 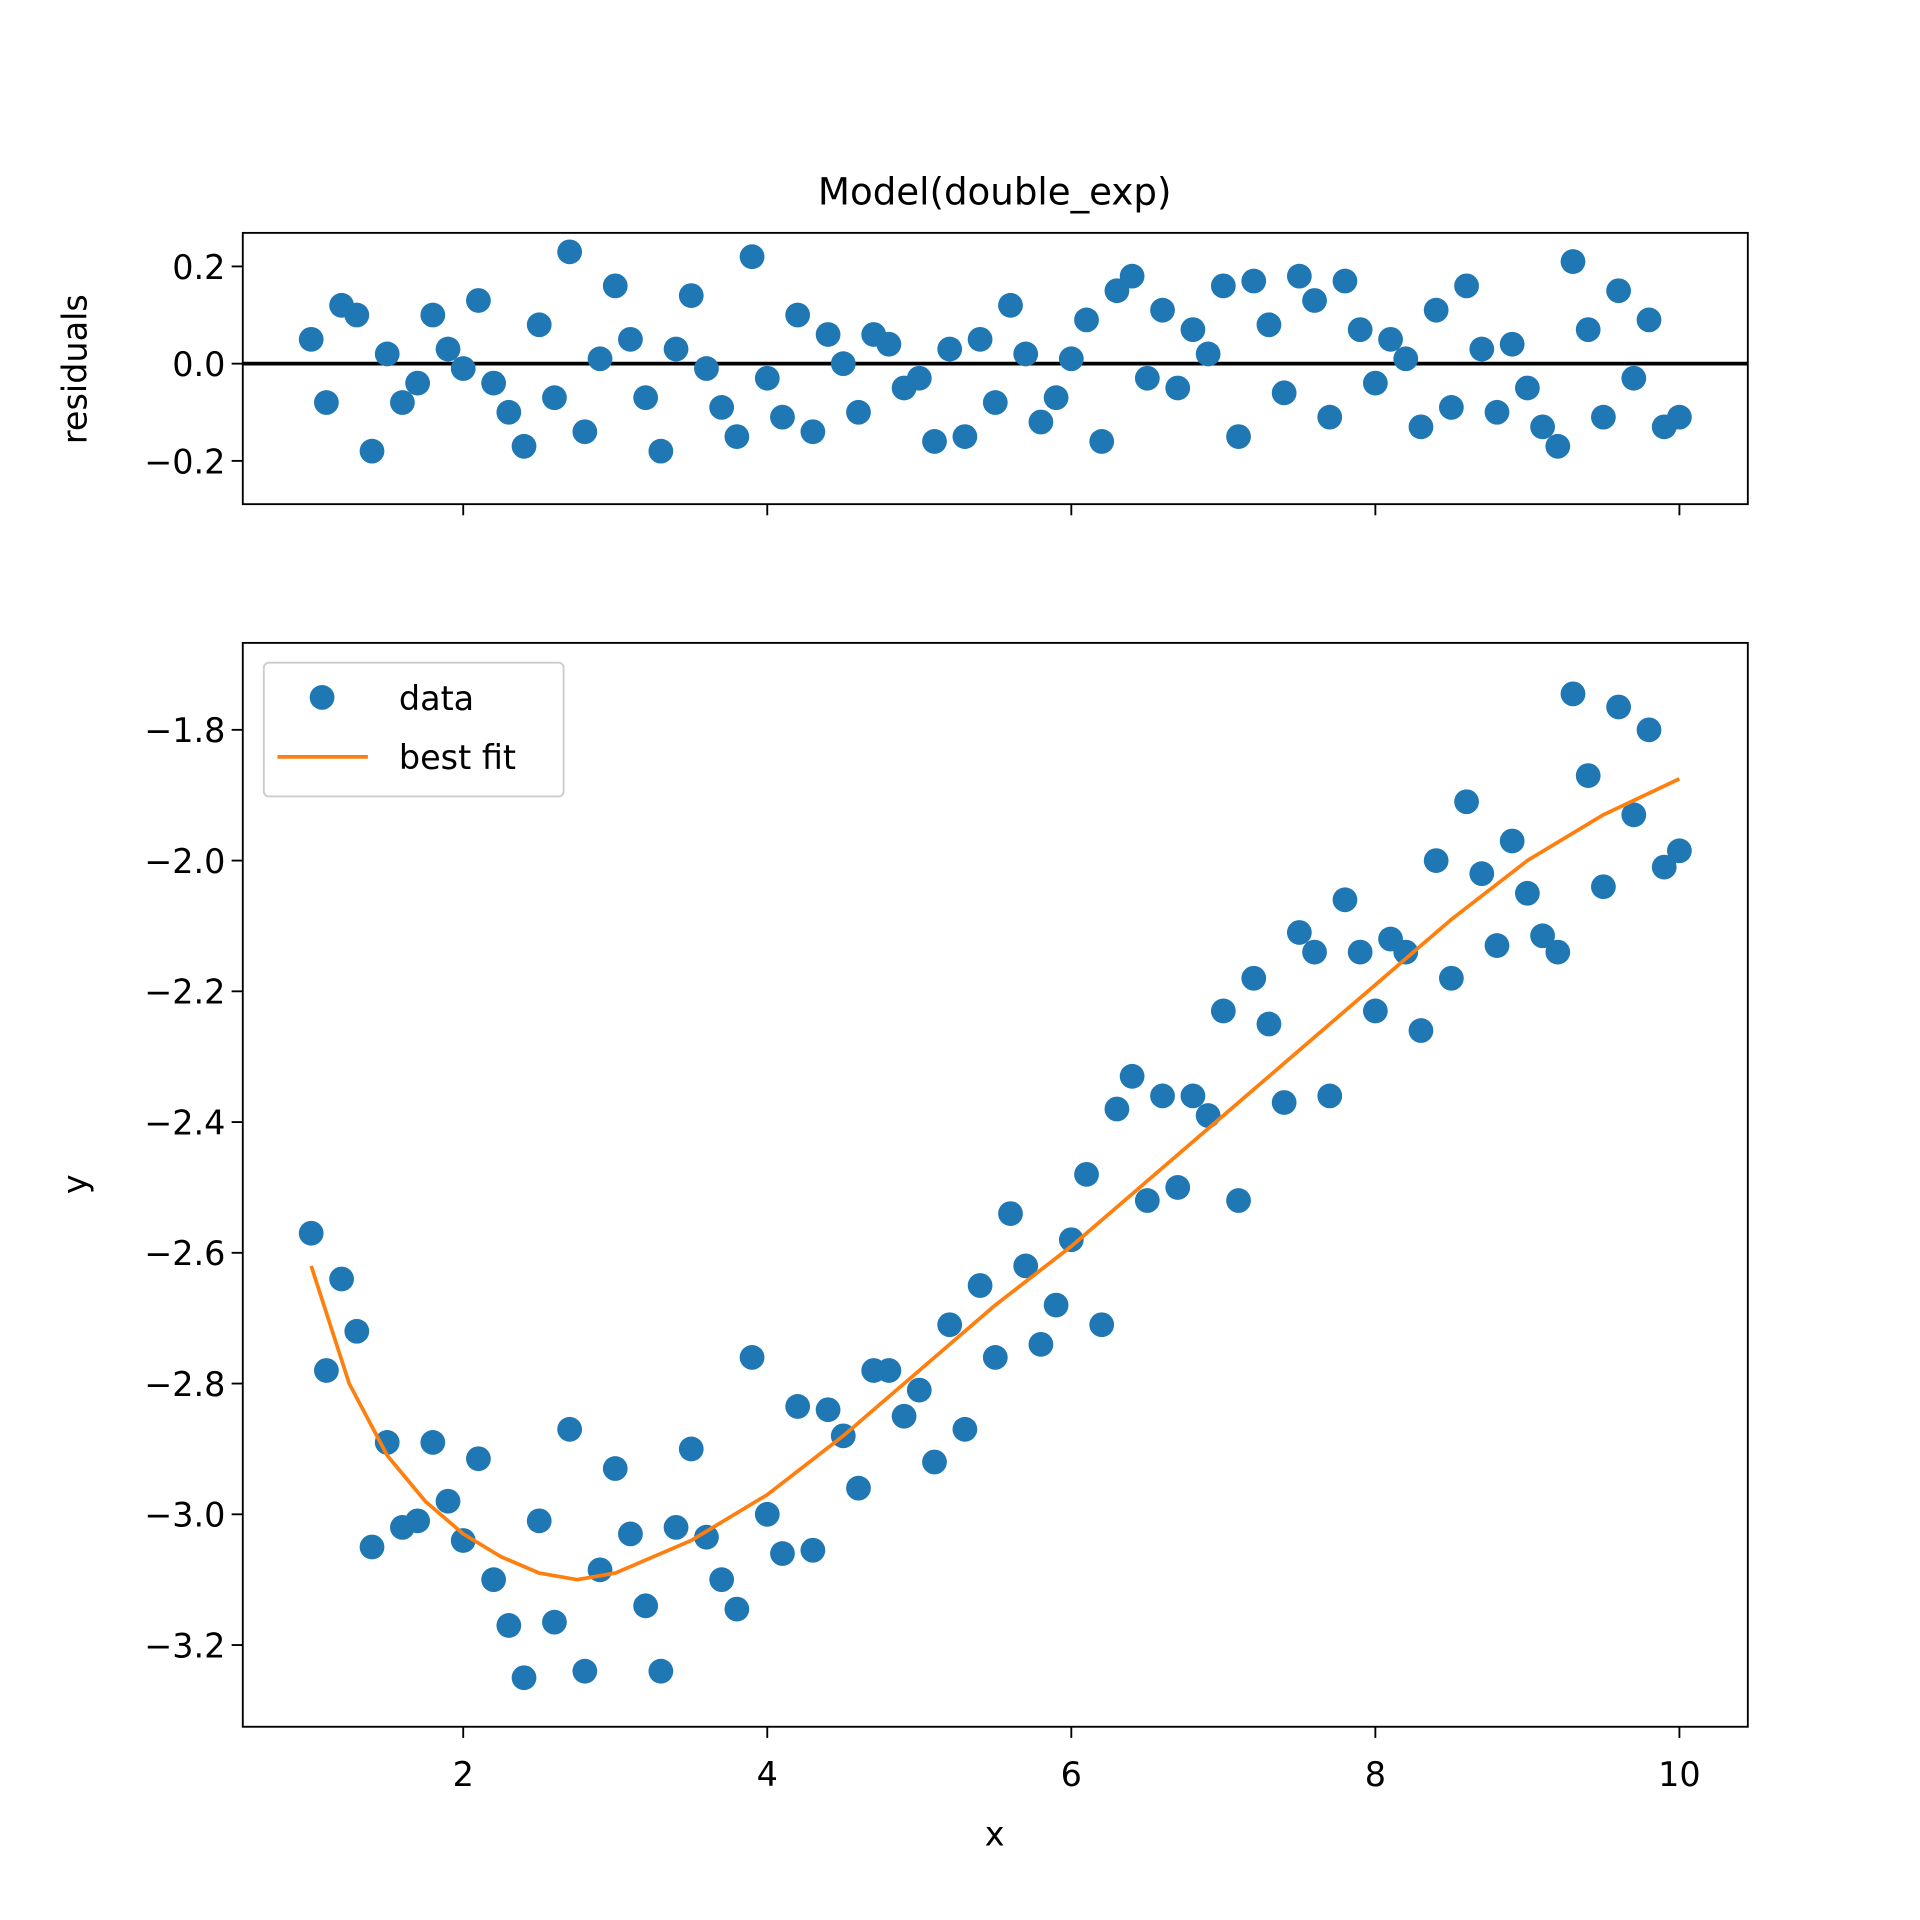 What do you see at coordinates (457, 757) in the screenshot?
I see `legend-label: best fit` at bounding box center [457, 757].